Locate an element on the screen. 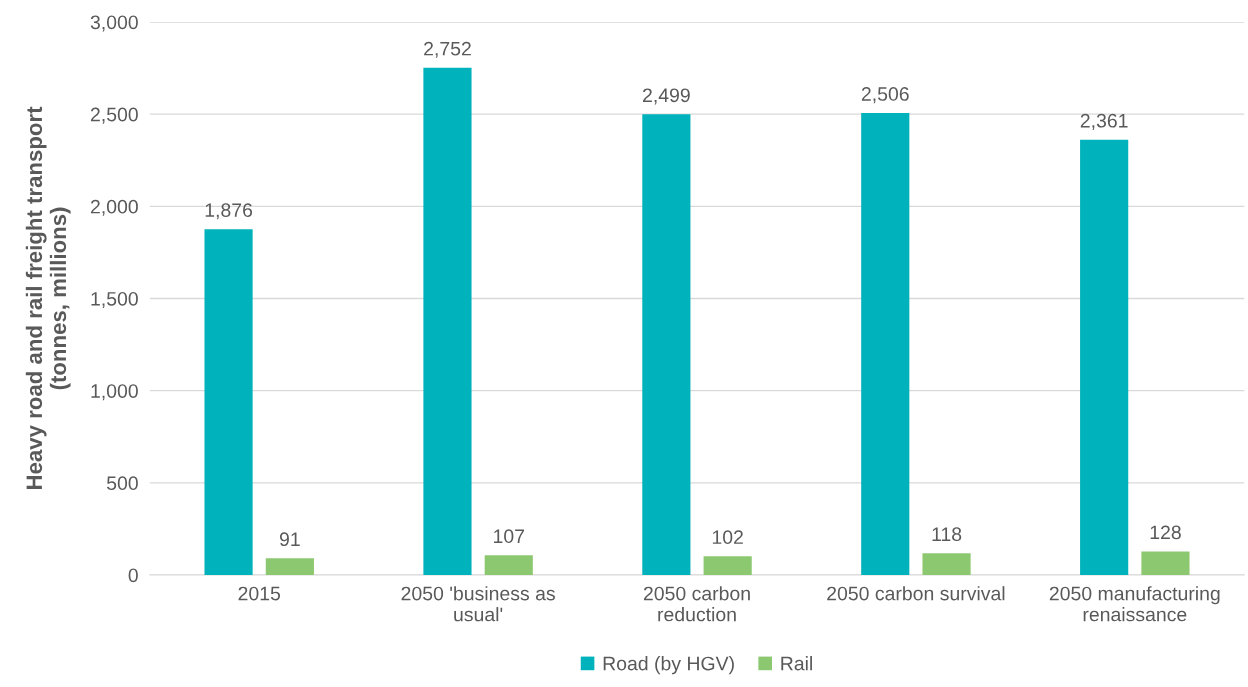  y-tick-label: 2,000 is located at coordinates (114, 207).